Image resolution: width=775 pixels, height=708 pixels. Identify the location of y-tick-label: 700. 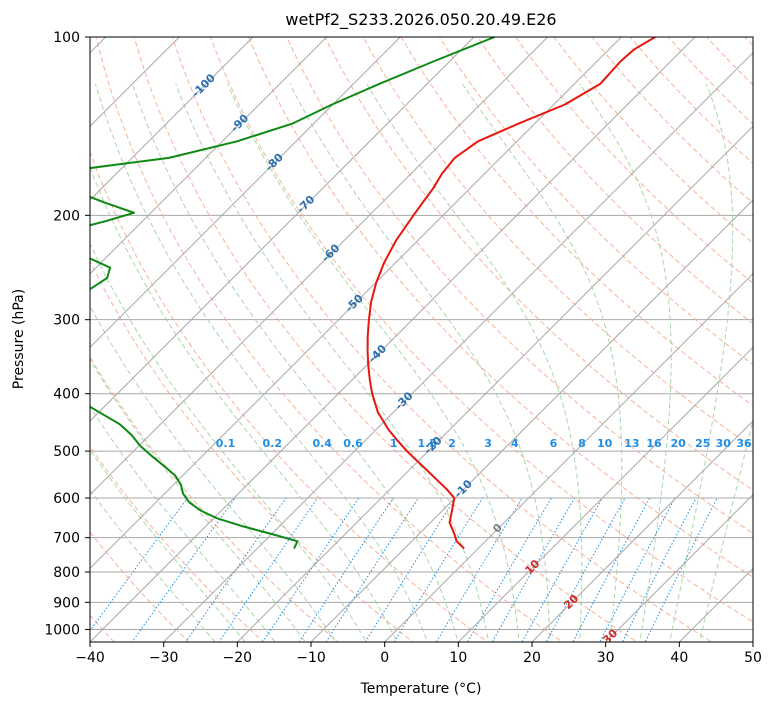
(66, 539).